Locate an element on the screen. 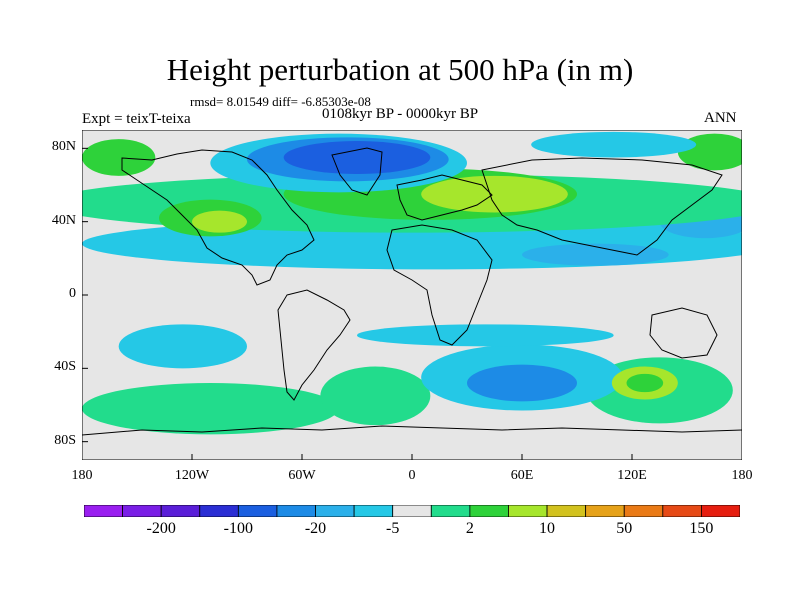 The width and height of the screenshot is (800, 600). contour-region-s-ocean-green-w is located at coordinates (210, 409).